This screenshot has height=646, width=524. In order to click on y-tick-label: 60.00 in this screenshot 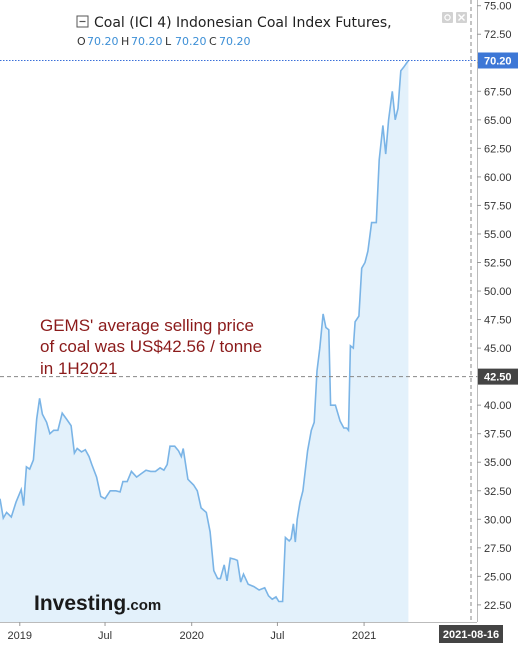, I will do `click(498, 178)`.